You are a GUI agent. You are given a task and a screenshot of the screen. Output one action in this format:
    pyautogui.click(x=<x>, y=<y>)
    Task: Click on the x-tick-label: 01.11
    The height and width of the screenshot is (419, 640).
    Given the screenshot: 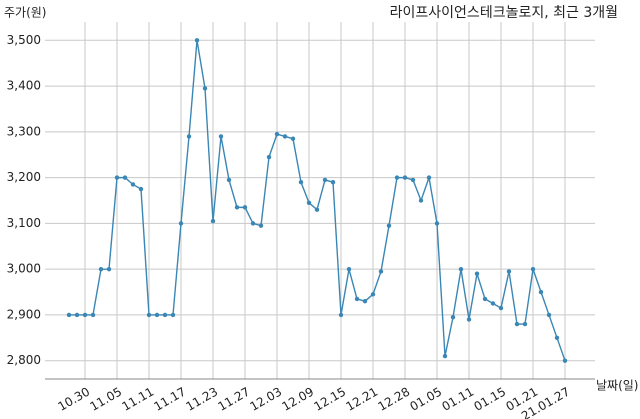 What is the action you would take?
    pyautogui.click(x=457, y=399)
    